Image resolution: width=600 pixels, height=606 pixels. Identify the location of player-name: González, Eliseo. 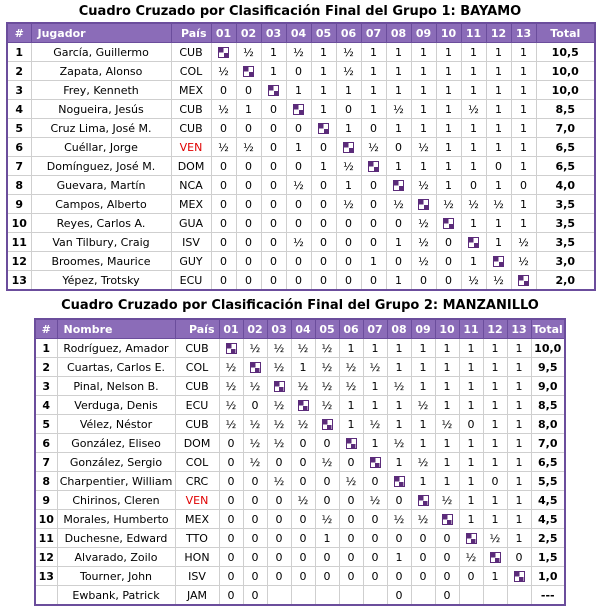
(116, 443).